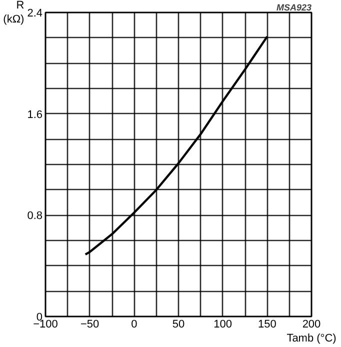  What do you see at coordinates (35, 14) in the screenshot?
I see `y-tick-label: 2.4` at bounding box center [35, 14].